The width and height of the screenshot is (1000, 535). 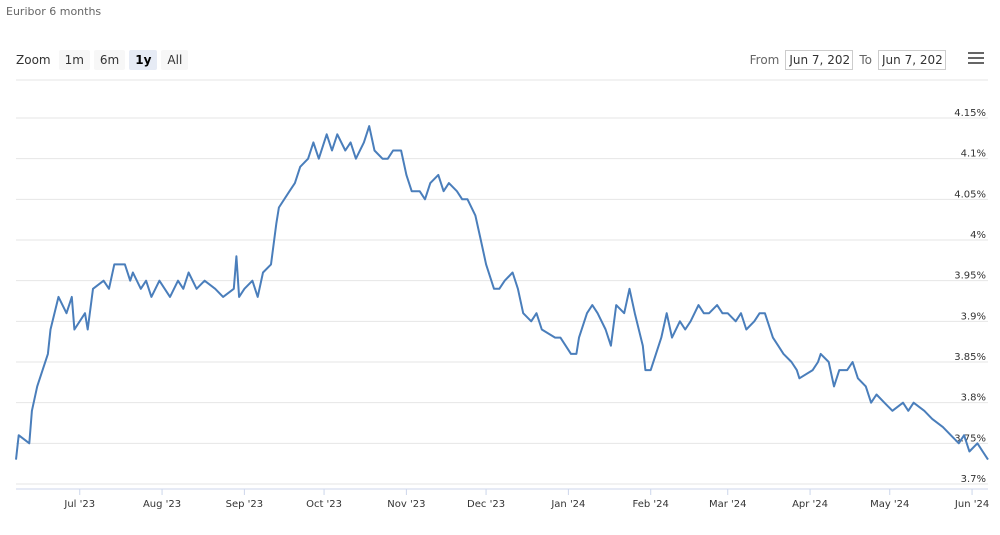 I want to click on x-tick-label: Jul '23, so click(x=79, y=504).